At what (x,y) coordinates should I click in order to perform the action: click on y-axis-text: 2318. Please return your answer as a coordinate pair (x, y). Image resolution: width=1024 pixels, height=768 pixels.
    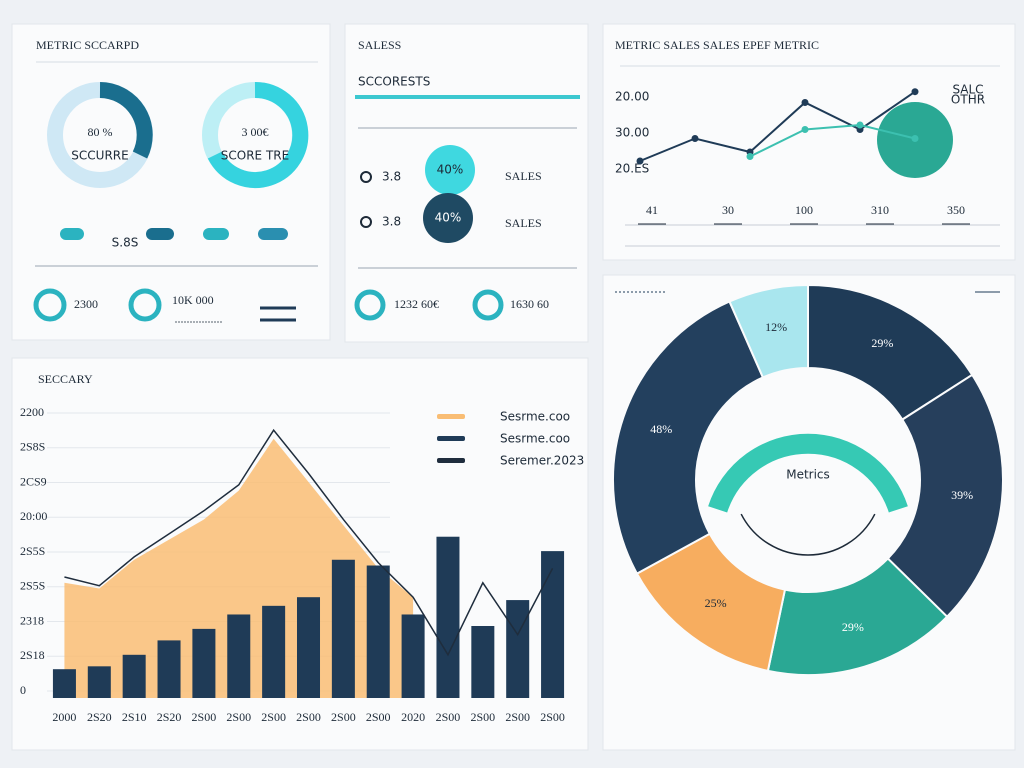
    Looking at the image, I should click on (32, 620).